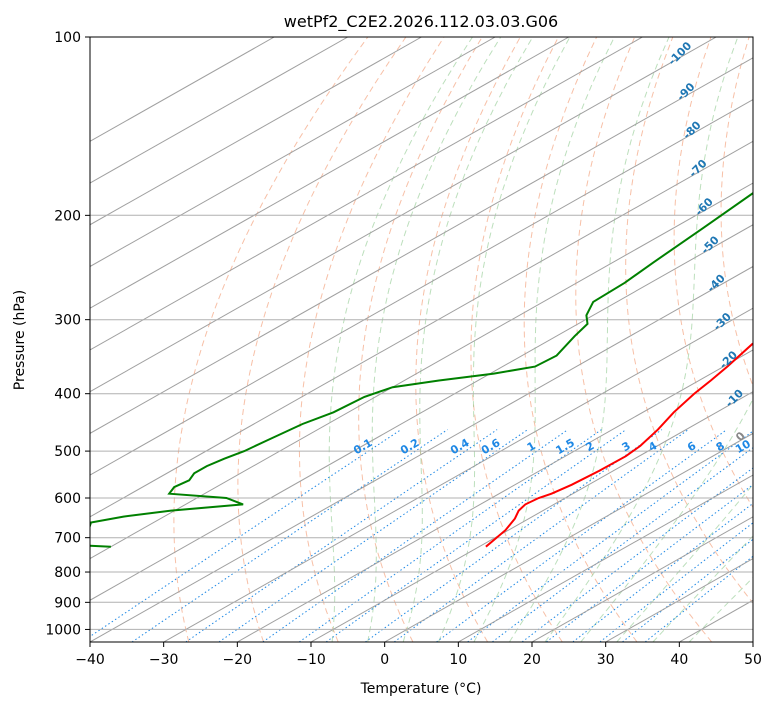  I want to click on y-tick-label: 300, so click(67, 321).